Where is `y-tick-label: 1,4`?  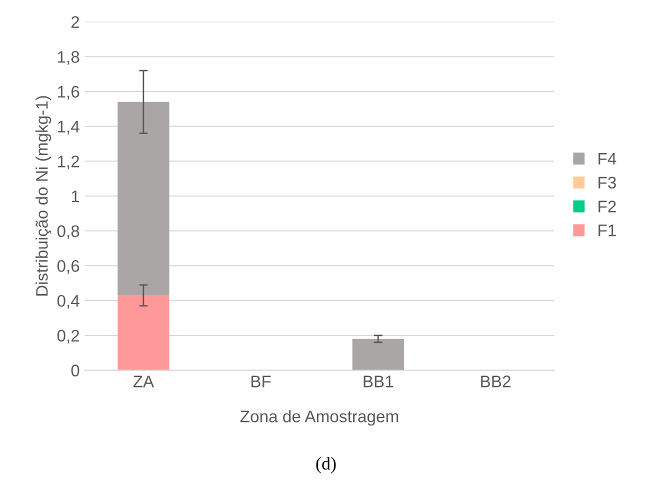 y-tick-label: 1,4 is located at coordinates (69, 127).